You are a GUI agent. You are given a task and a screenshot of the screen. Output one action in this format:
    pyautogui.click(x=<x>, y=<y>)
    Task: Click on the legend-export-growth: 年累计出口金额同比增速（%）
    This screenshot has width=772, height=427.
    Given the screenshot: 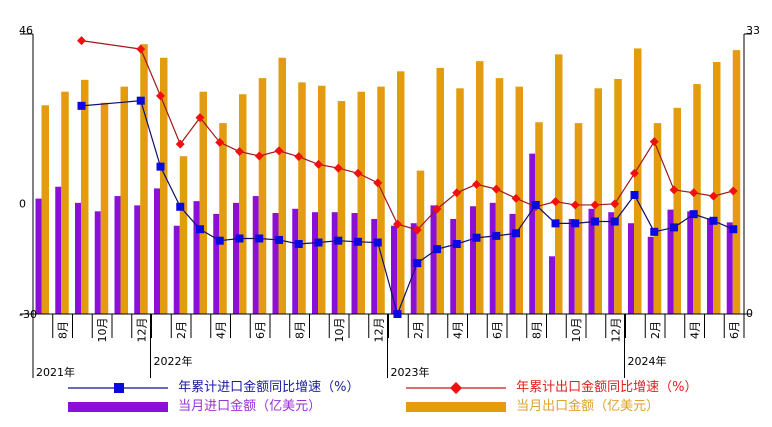 What is the action you would take?
    pyautogui.click(x=552, y=385)
    